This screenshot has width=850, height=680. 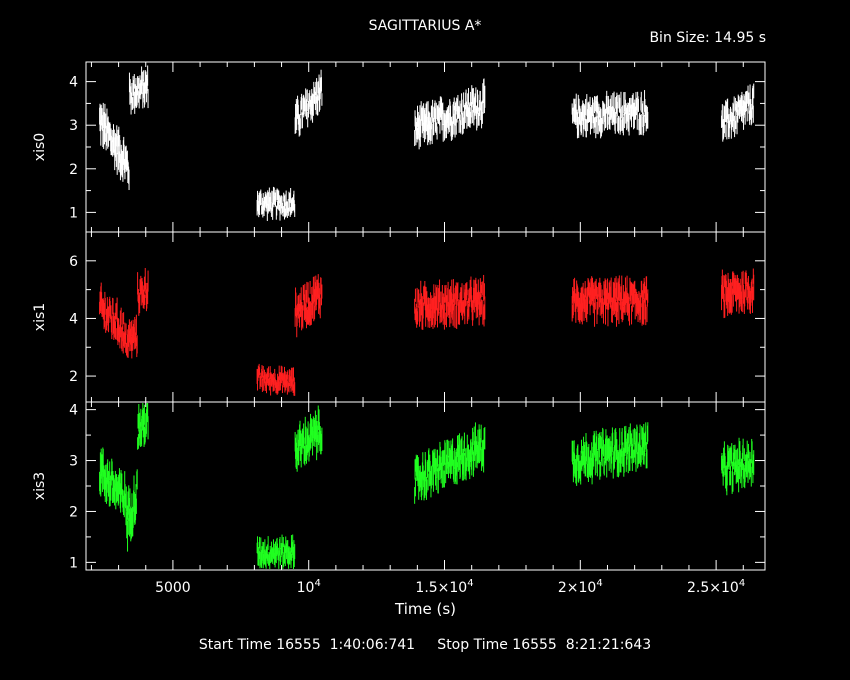 What do you see at coordinates (427, 331) in the screenshot?
I see `series-xis1` at bounding box center [427, 331].